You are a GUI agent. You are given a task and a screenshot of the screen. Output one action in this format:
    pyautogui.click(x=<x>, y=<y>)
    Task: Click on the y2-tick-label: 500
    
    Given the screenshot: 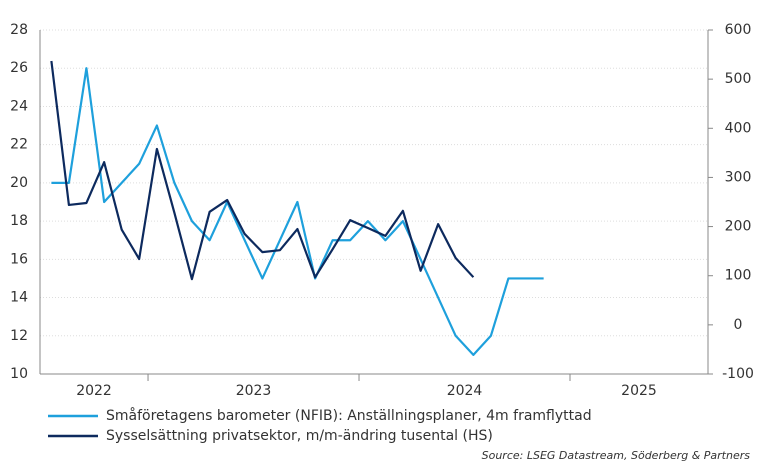 What is the action you would take?
    pyautogui.click(x=738, y=79)
    